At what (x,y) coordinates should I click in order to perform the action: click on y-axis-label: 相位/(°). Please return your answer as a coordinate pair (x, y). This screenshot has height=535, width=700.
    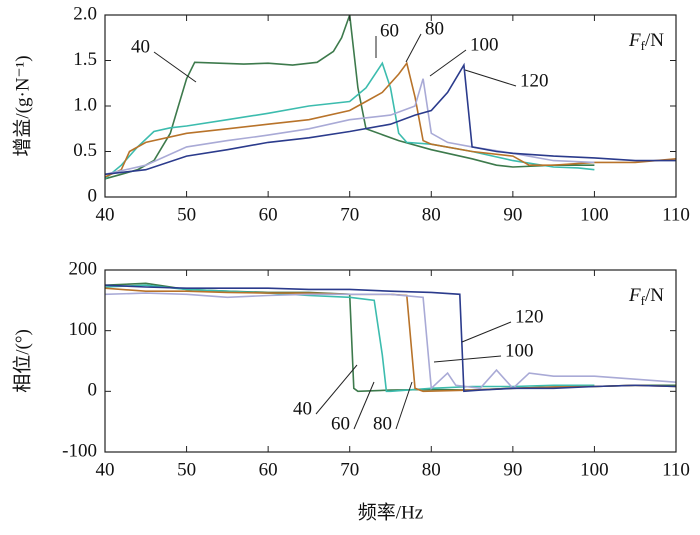
    Looking at the image, I should click on (22, 361).